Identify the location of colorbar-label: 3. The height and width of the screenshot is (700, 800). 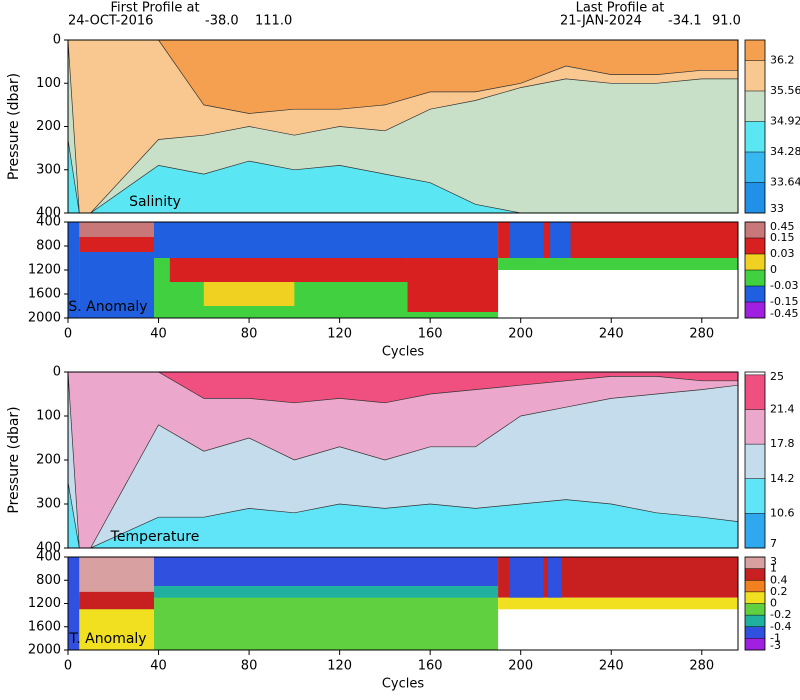
(773, 561).